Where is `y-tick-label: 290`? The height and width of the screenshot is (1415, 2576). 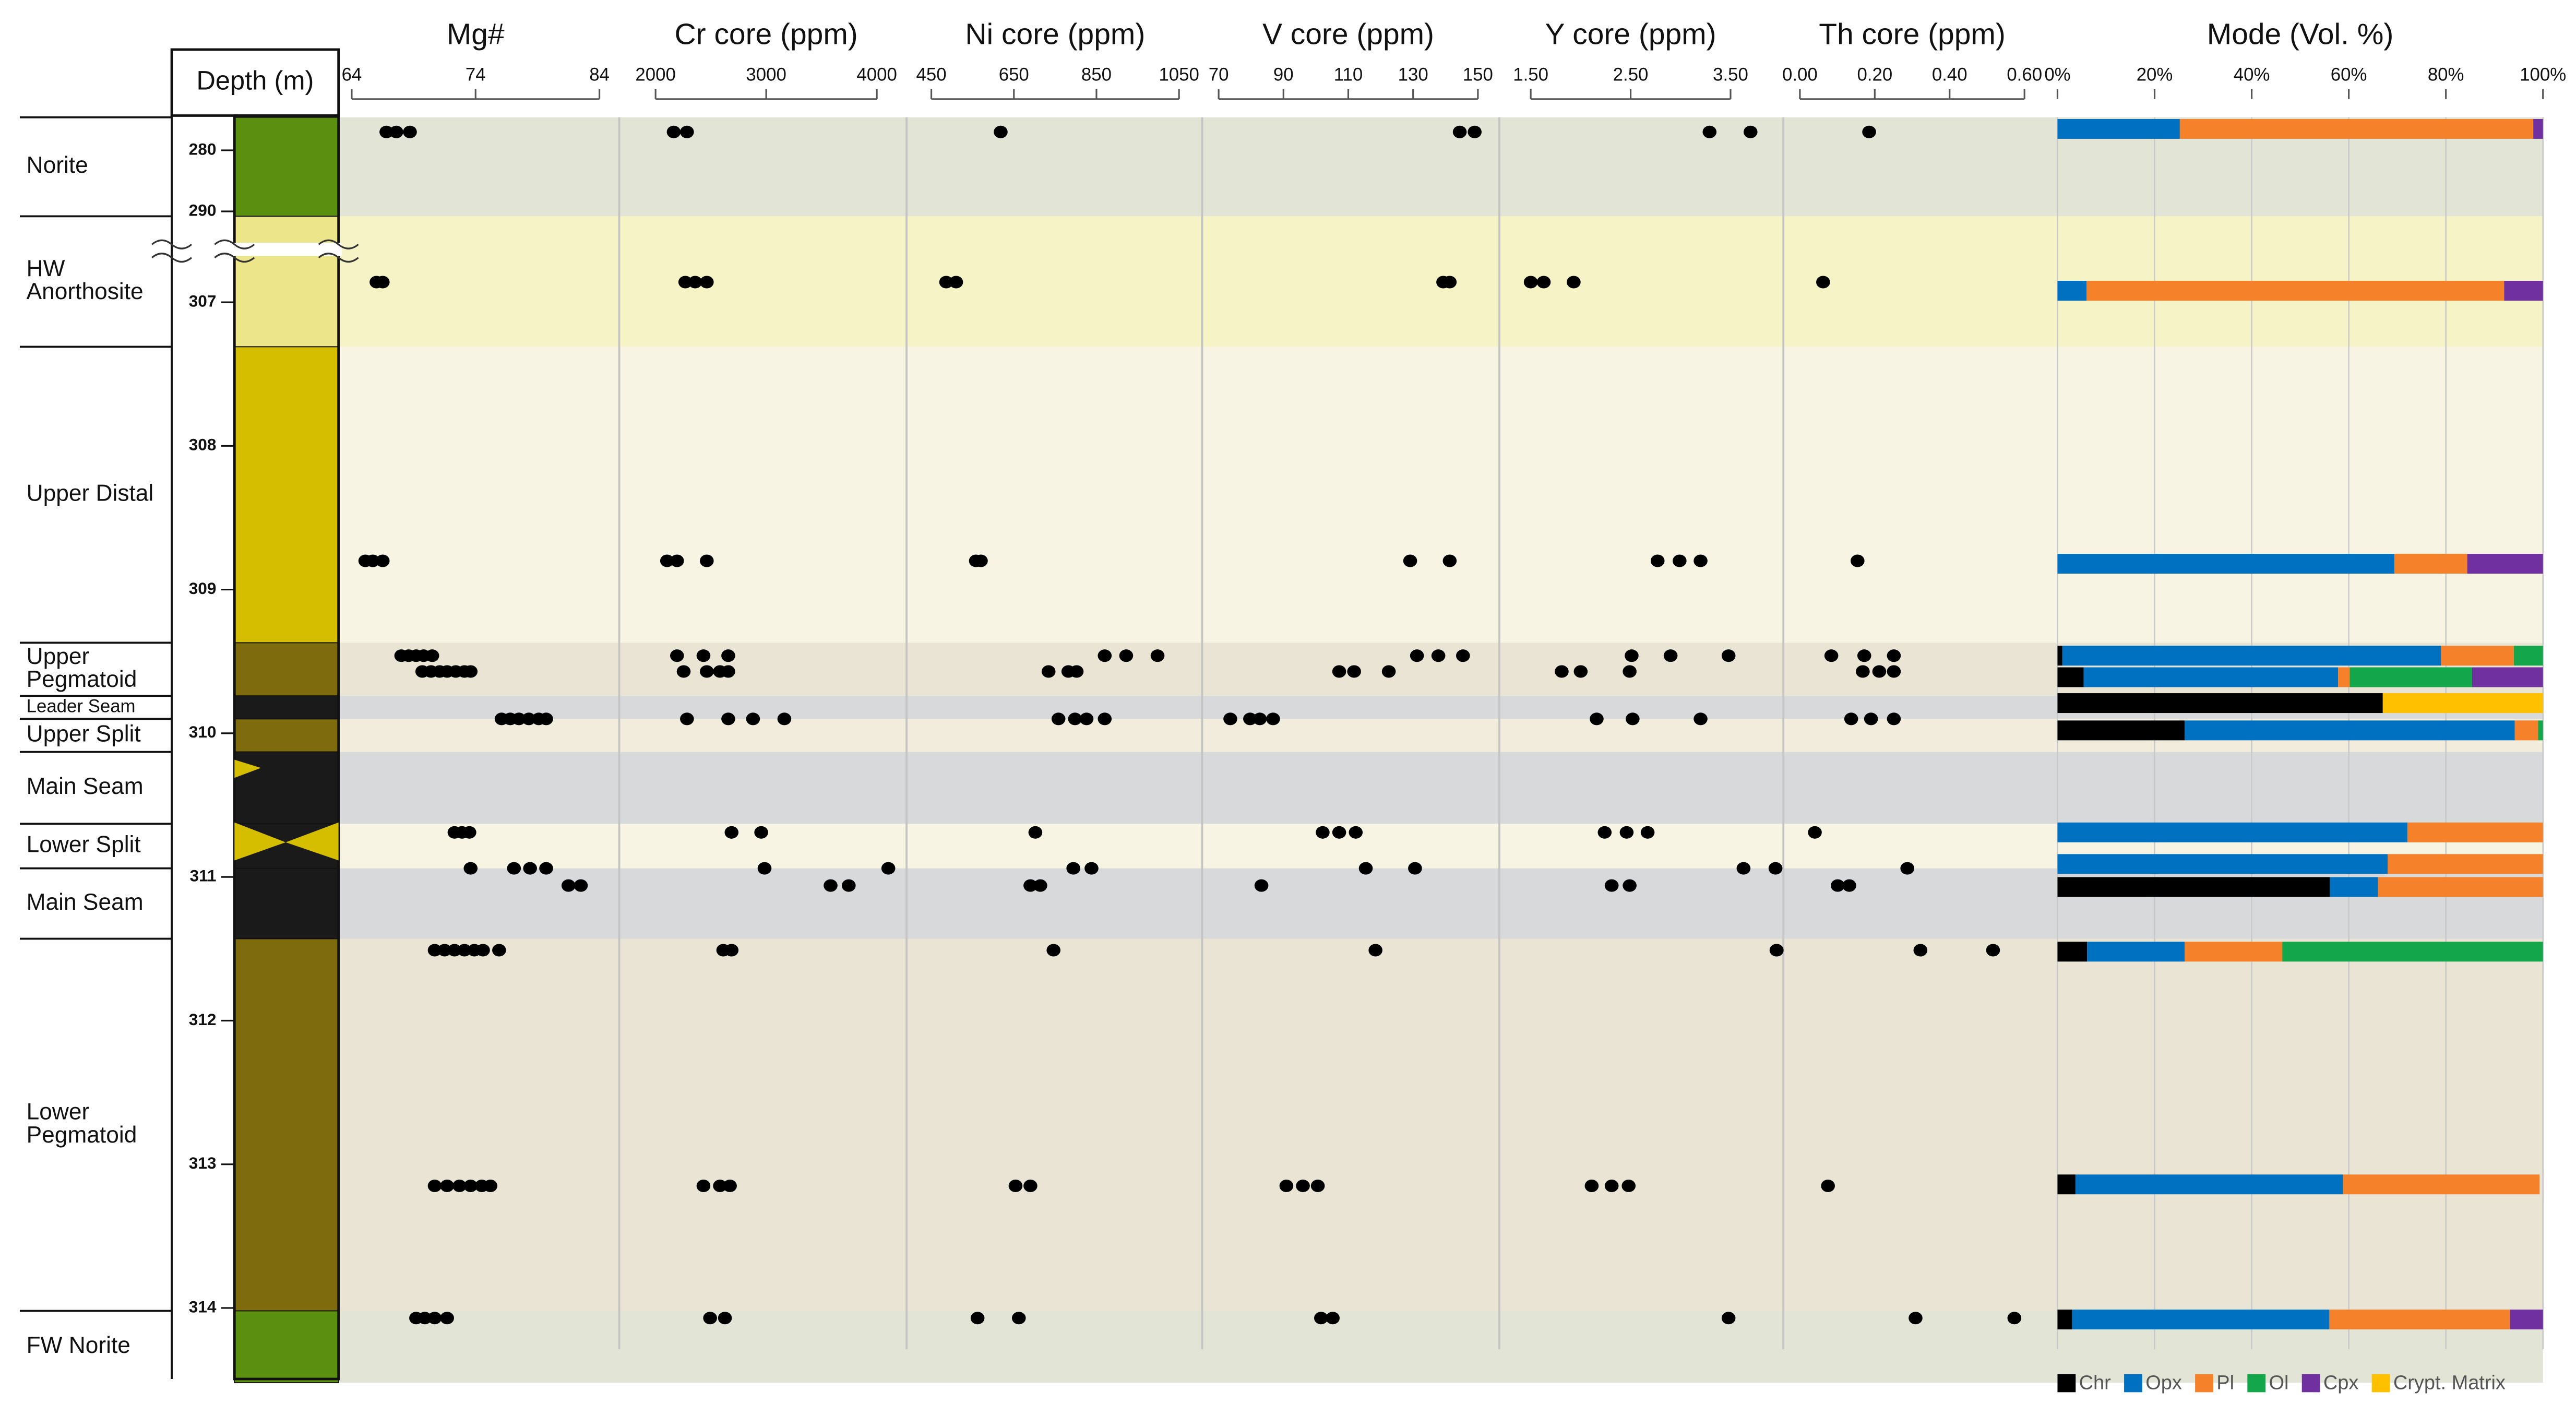
y-tick-label: 290 is located at coordinates (203, 209).